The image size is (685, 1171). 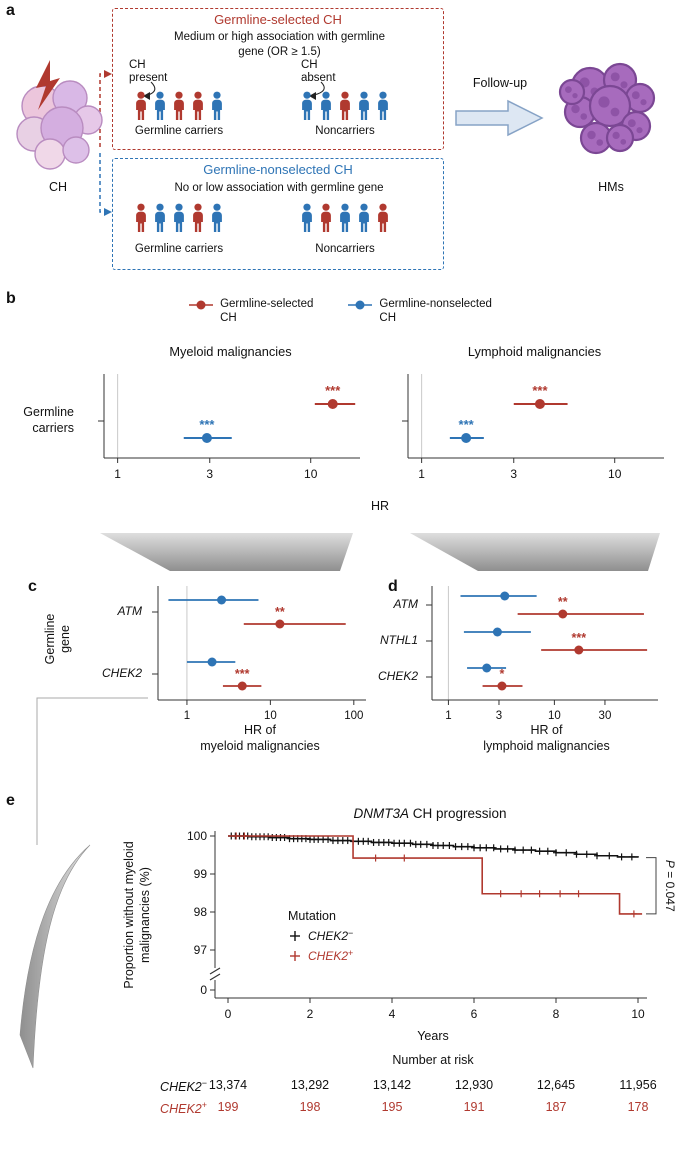 What do you see at coordinates (405, 604) in the screenshot?
I see `gene-label: ATM` at bounding box center [405, 604].